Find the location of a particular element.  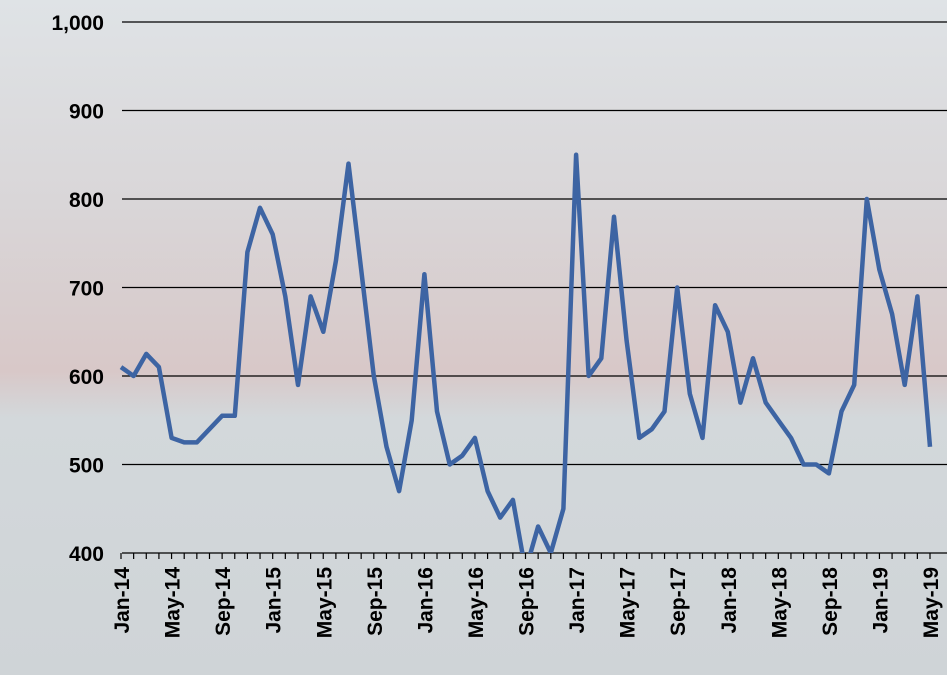

x-tick-label: Sep-17 is located at coordinates (678, 601).